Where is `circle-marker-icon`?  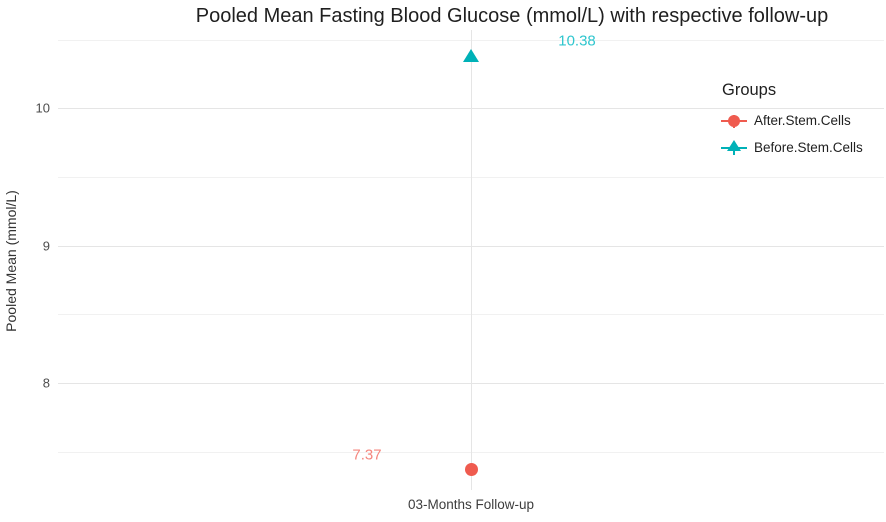
circle-marker-icon is located at coordinates (734, 121).